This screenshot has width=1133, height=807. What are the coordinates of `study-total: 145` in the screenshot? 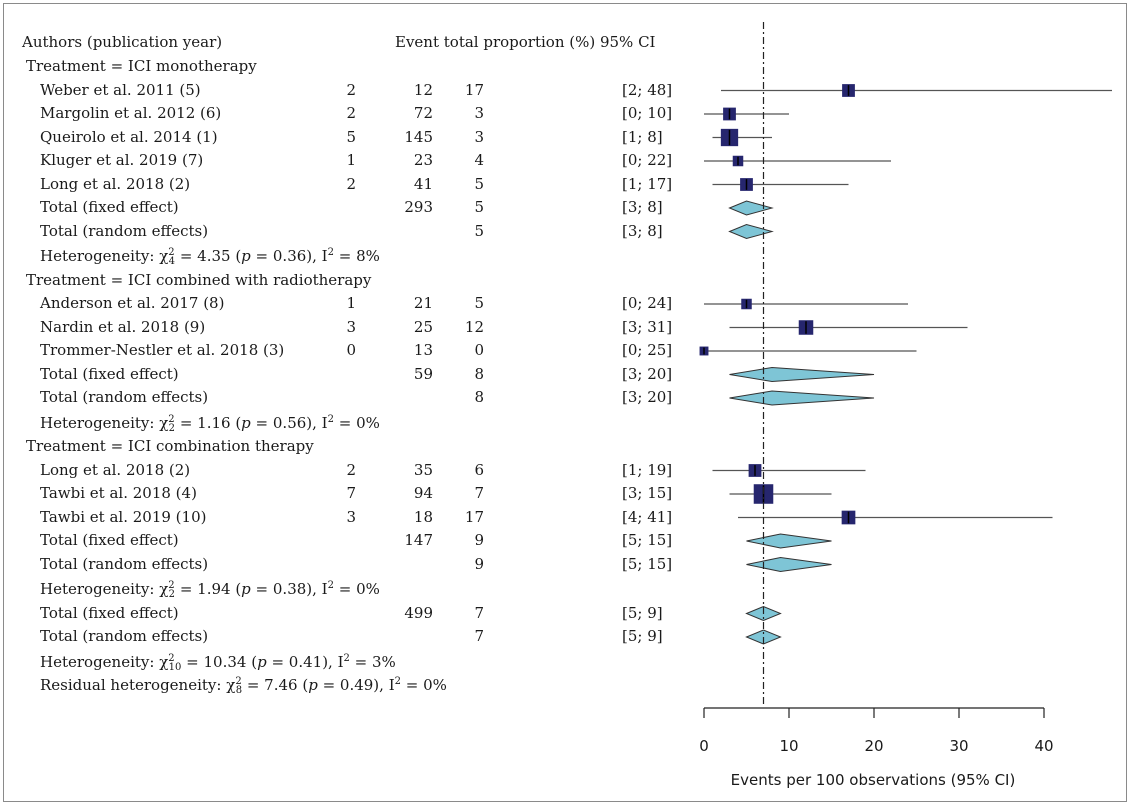 It's located at (418, 136).